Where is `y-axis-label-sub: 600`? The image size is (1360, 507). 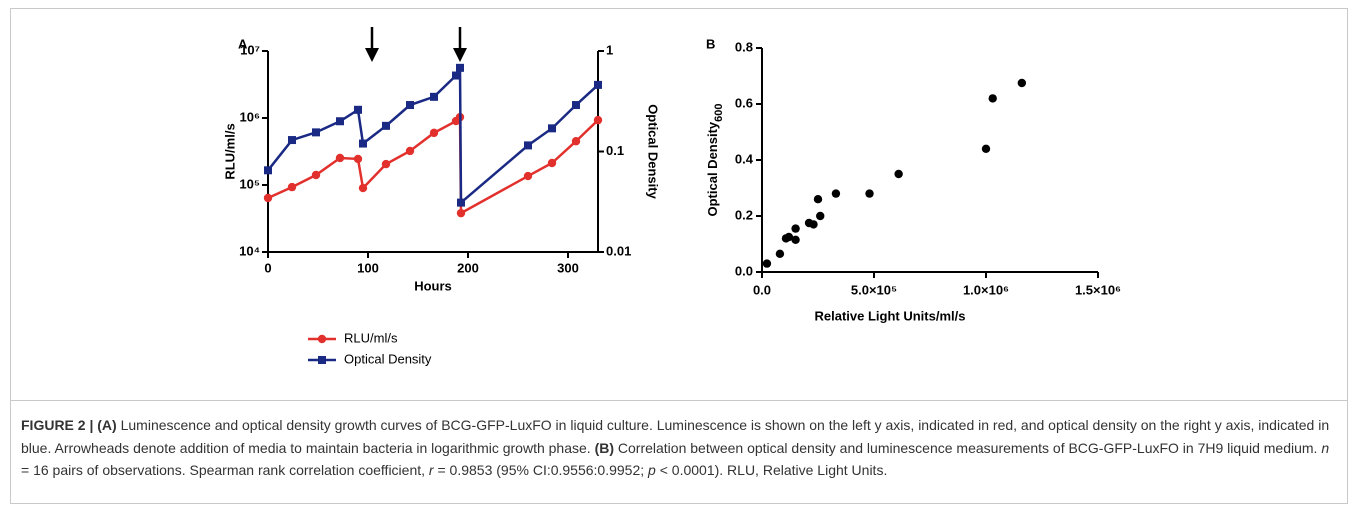 y-axis-label-sub: 600 is located at coordinates (719, 113).